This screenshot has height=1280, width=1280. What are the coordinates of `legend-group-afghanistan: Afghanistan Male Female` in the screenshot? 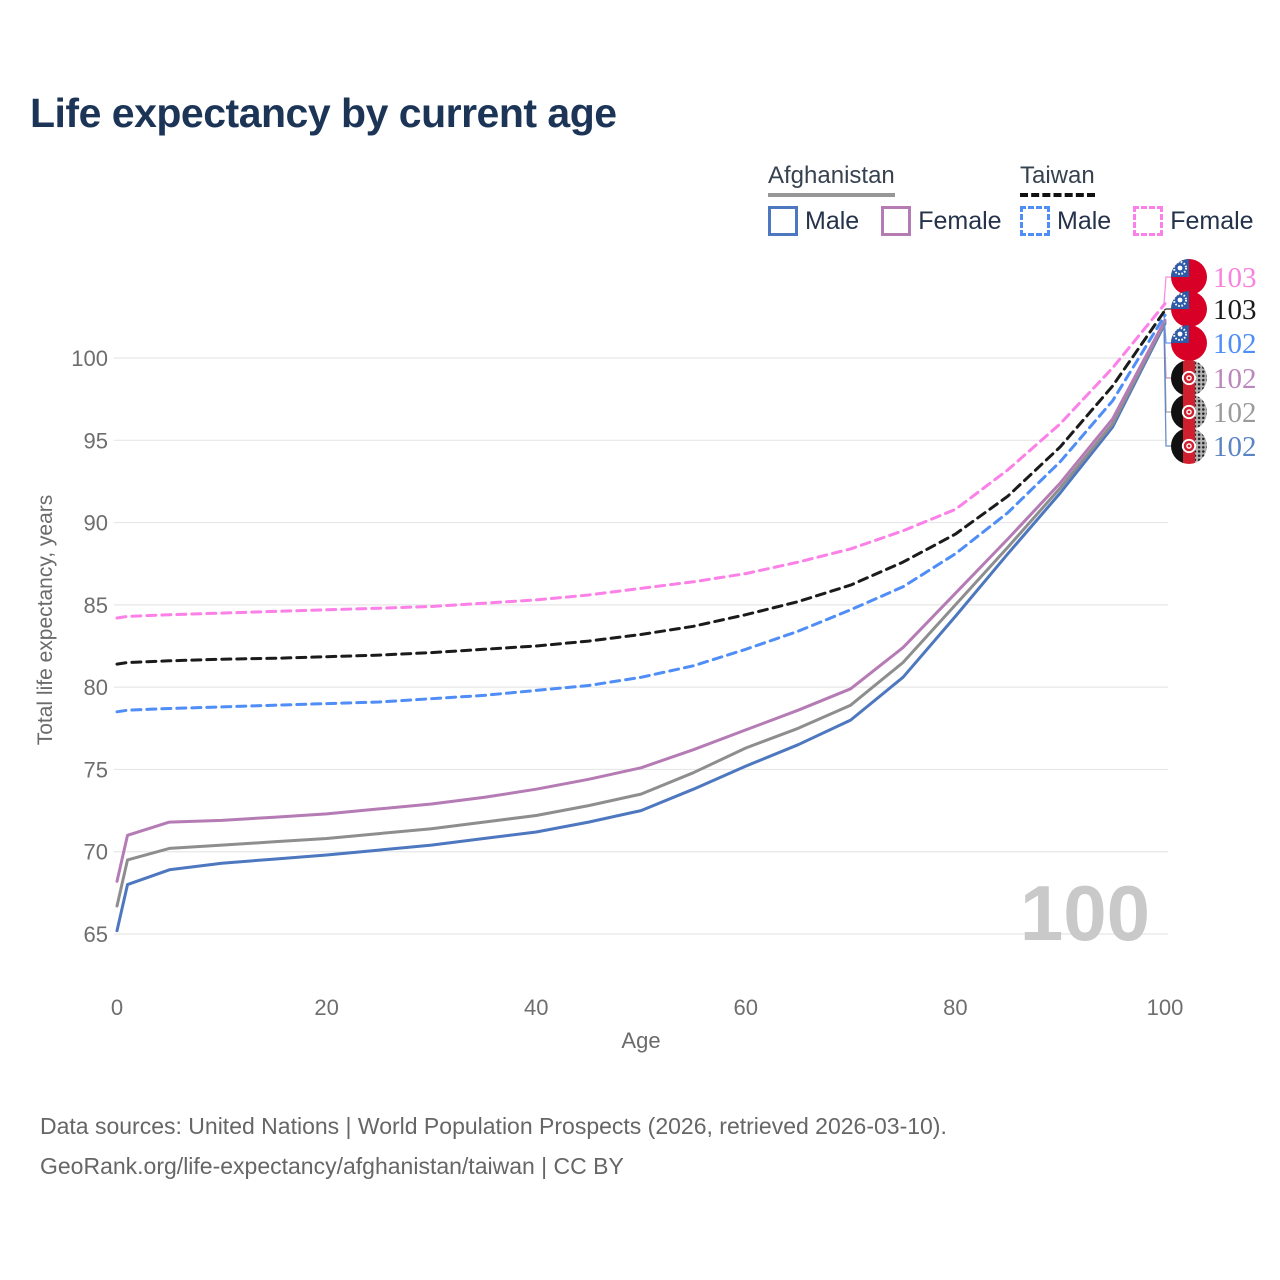 It's located at (885, 199).